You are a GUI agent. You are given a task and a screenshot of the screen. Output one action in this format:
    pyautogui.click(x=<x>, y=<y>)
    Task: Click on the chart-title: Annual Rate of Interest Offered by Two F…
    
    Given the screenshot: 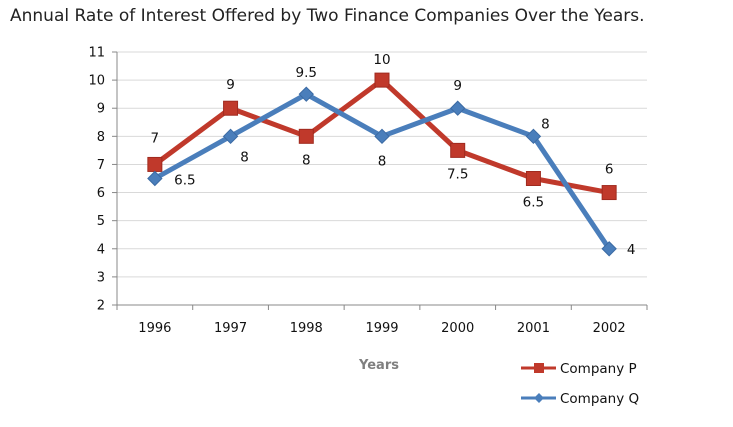 What is the action you would take?
    pyautogui.click(x=327, y=16)
    